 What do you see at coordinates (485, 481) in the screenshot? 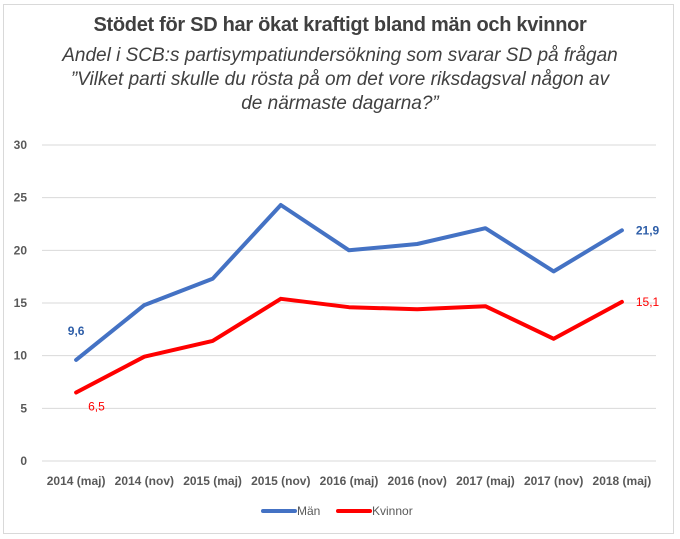
I see `x-tick-label: 2017 (maj)` at bounding box center [485, 481].